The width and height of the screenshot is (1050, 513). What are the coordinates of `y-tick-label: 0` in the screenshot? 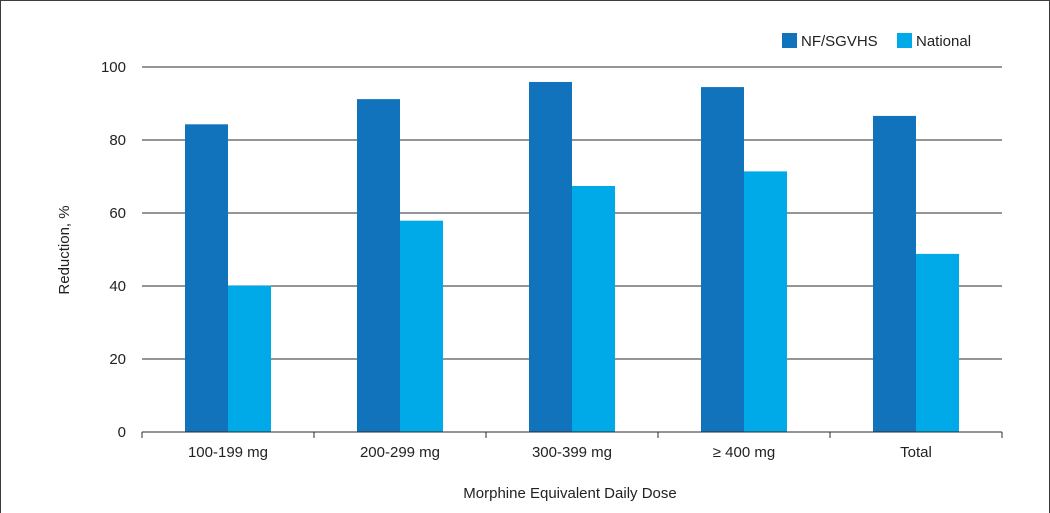 It's located at (122, 432).